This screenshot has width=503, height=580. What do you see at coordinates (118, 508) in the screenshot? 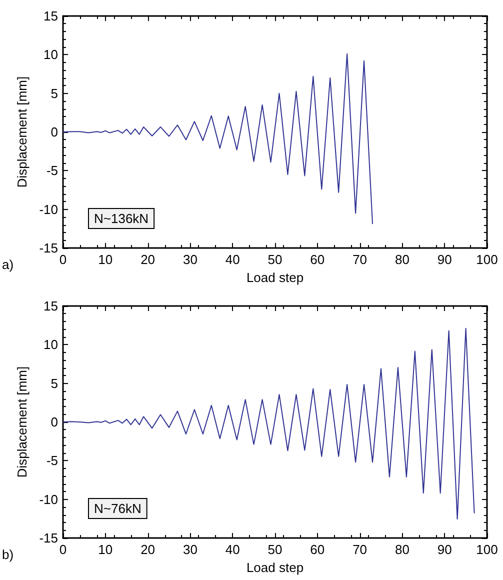
I see `annotation: N~76kN` at bounding box center [118, 508].